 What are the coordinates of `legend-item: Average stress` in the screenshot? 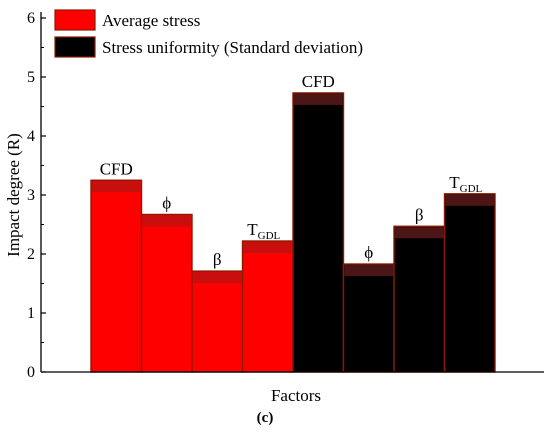 It's located at (127, 20).